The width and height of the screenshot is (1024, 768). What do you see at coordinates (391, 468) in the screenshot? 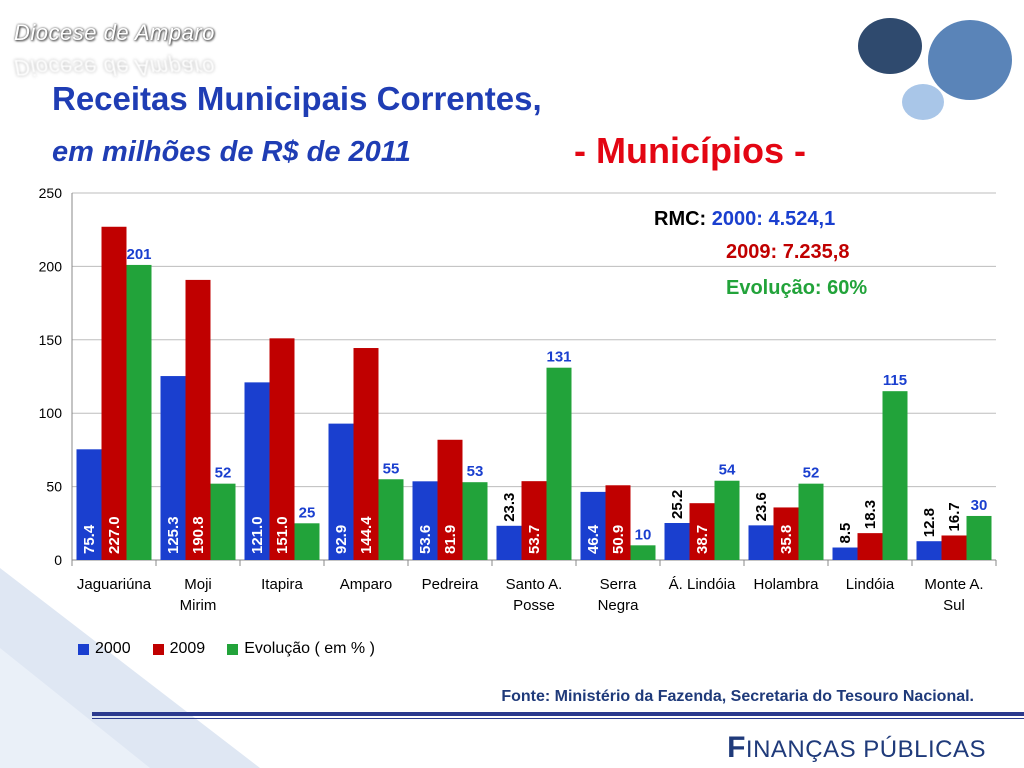
I see `data-label: 55` at bounding box center [391, 468].